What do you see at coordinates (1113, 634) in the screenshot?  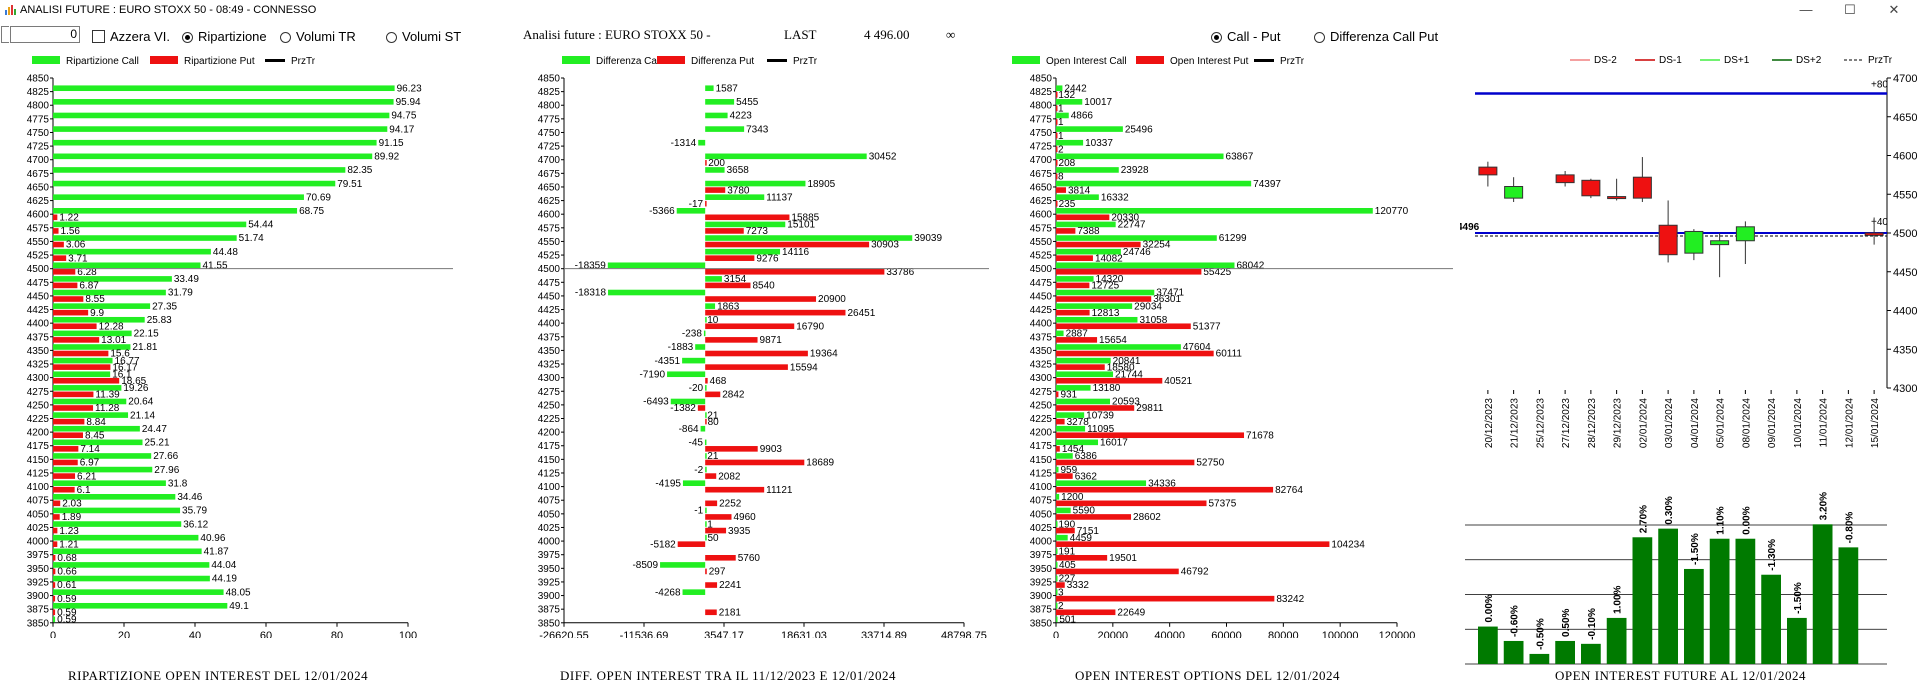 I see `x-tick-label: 20000` at bounding box center [1113, 634].